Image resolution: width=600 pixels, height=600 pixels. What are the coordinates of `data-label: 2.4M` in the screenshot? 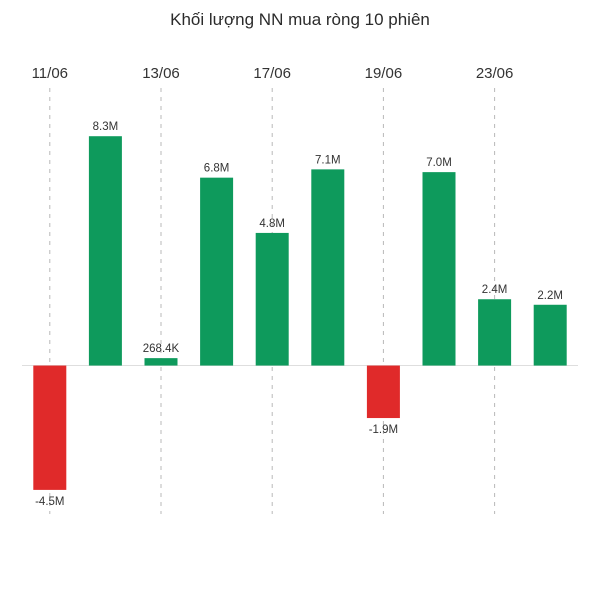 It's located at (495, 290).